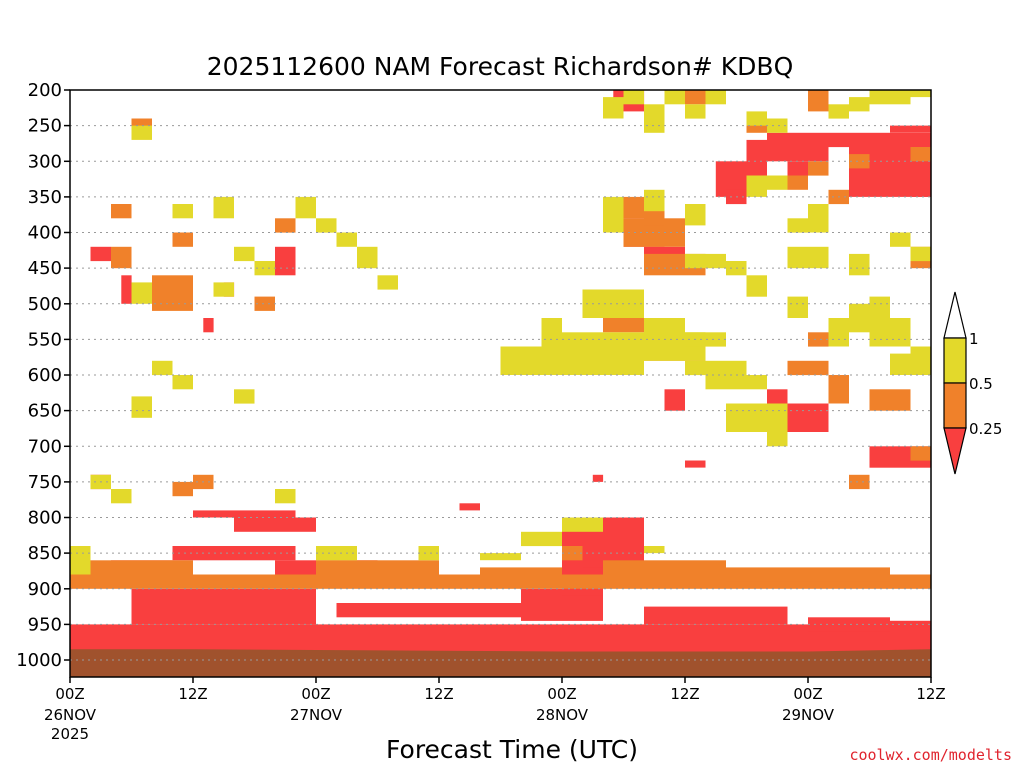 This screenshot has width=1024, height=768. Describe the element at coordinates (39, 660) in the screenshot. I see `y-tick-label: 1000` at that location.